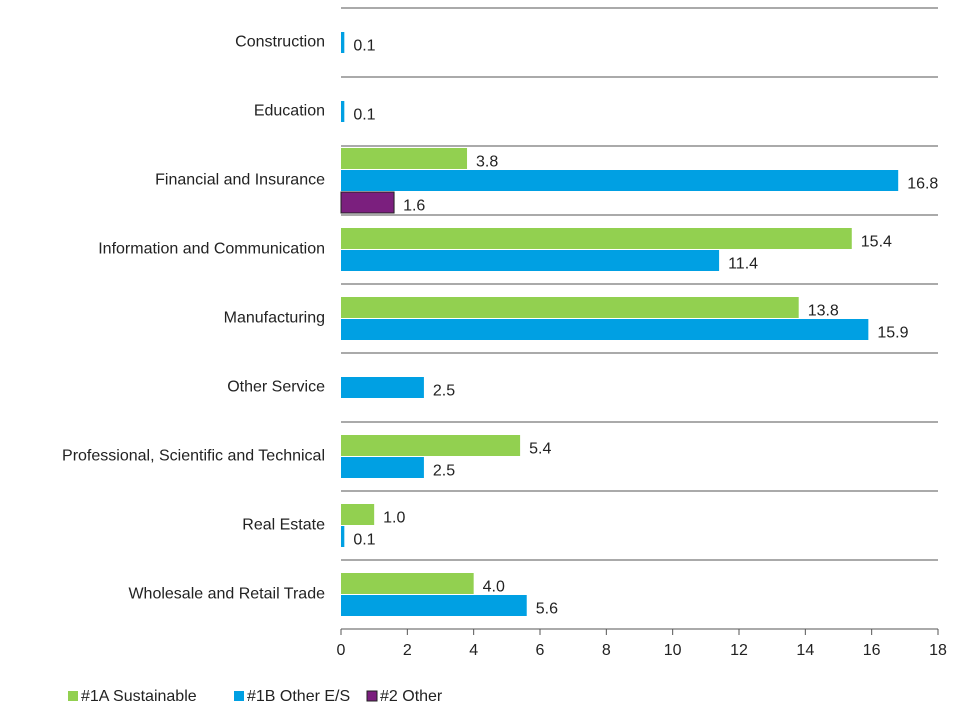  Describe the element at coordinates (280, 42) in the screenshot. I see `category-label: Construction` at that location.